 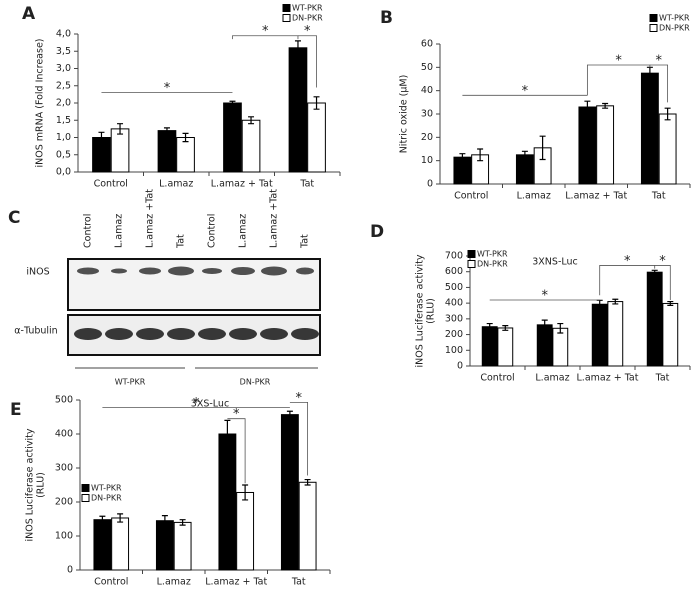 I want to click on panel-label: E, so click(x=16, y=410).